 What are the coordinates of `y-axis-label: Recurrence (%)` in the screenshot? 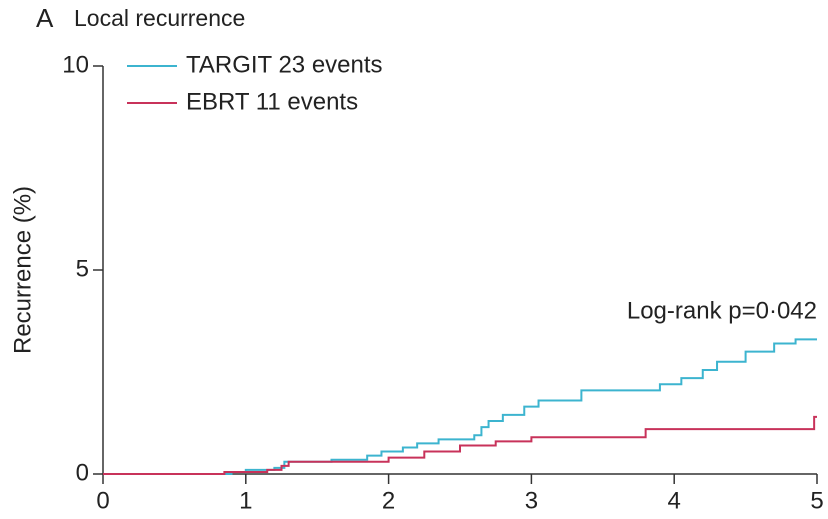 It's located at (22, 270).